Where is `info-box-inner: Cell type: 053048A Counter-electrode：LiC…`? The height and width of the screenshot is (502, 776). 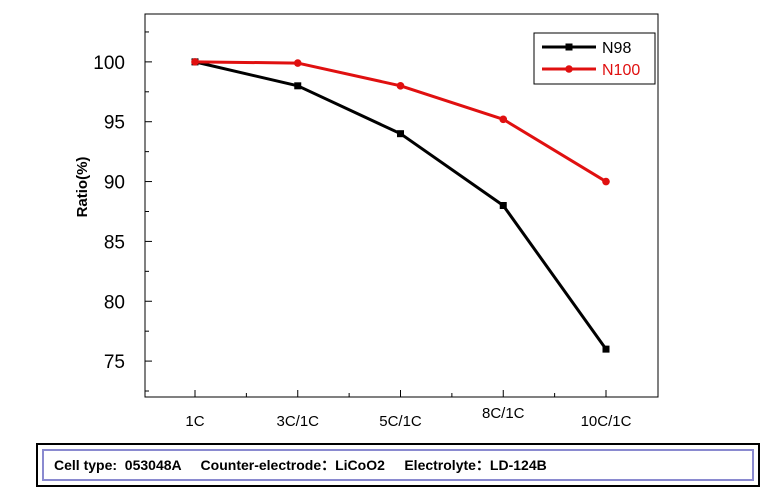
info-box-inner: Cell type: 053048A Counter-electrode：LiC… is located at coordinates (398, 465).